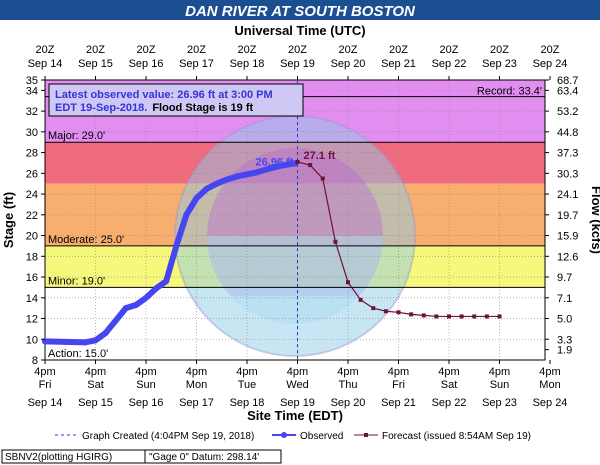 This screenshot has width=600, height=465. What do you see at coordinates (550, 50) in the screenshot?
I see `xt-tick-label-10: 20Z` at bounding box center [550, 50].